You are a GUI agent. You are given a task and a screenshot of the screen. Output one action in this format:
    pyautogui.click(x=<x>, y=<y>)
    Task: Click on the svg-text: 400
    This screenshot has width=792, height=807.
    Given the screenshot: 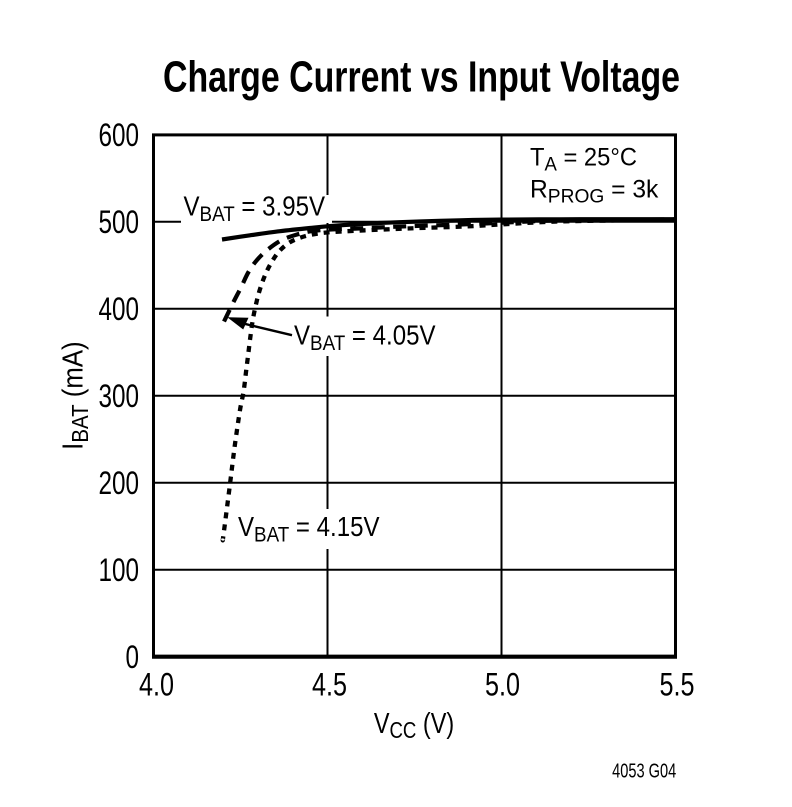 What is the action you would take?
    pyautogui.click(x=119, y=309)
    